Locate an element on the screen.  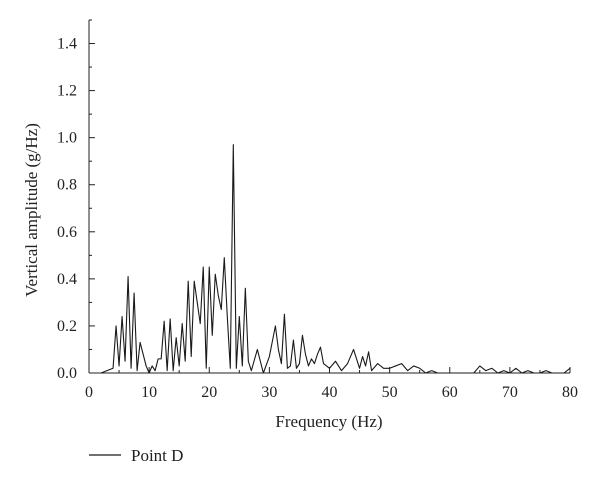
y-tick-label: 0.4 is located at coordinates (67, 279).